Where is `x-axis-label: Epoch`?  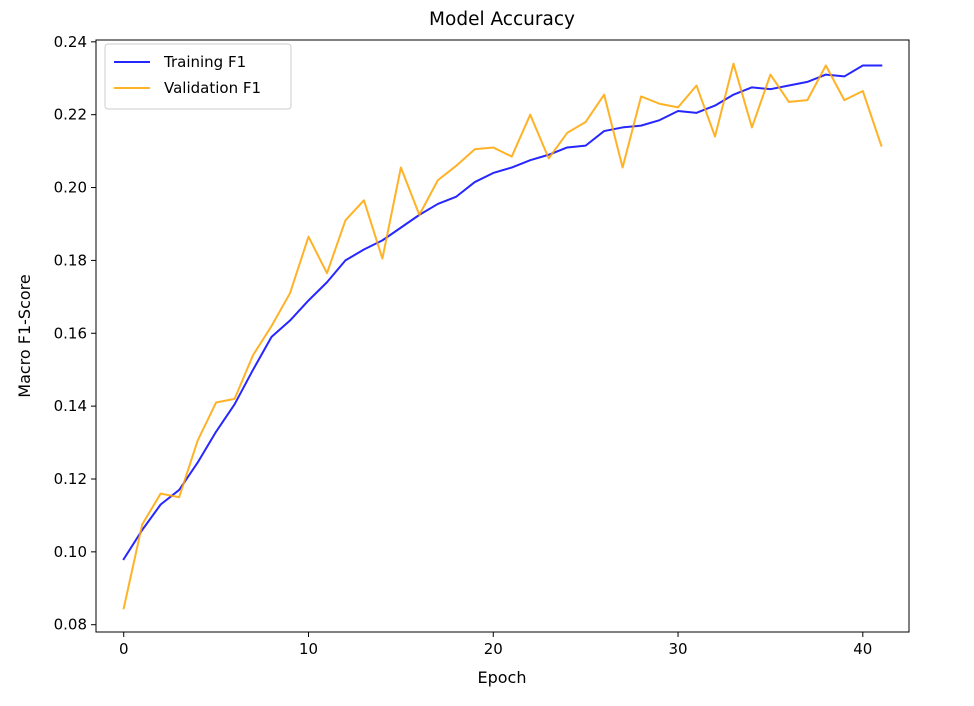
x-axis-label: Epoch is located at coordinates (502, 677).